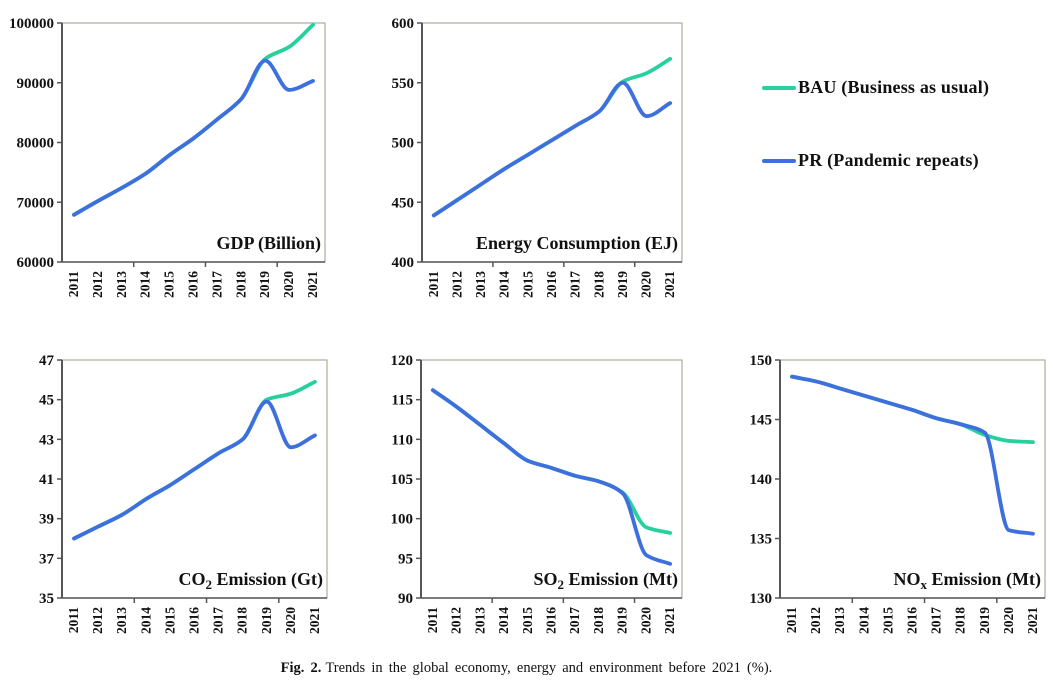 The width and height of the screenshot is (1053, 696). I want to click on y-tick-label: 70000, so click(36, 203).